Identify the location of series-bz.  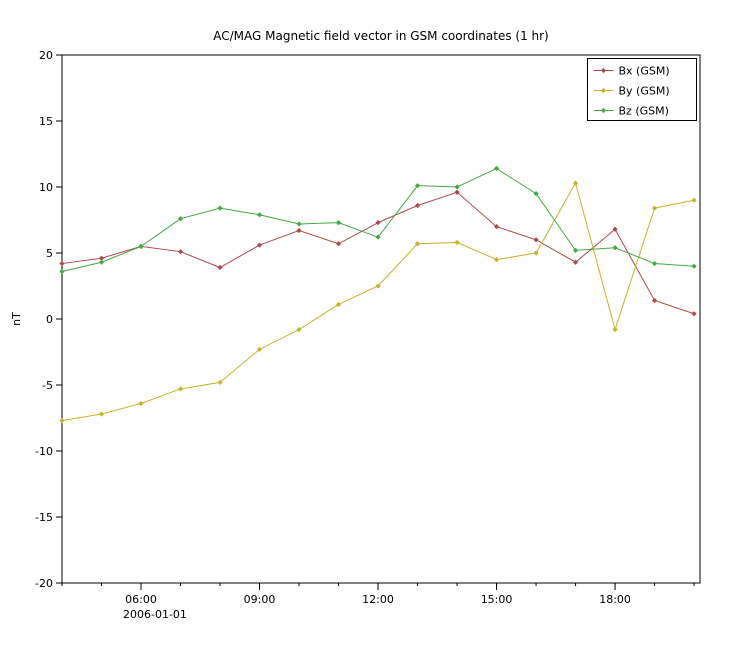
(378, 220).